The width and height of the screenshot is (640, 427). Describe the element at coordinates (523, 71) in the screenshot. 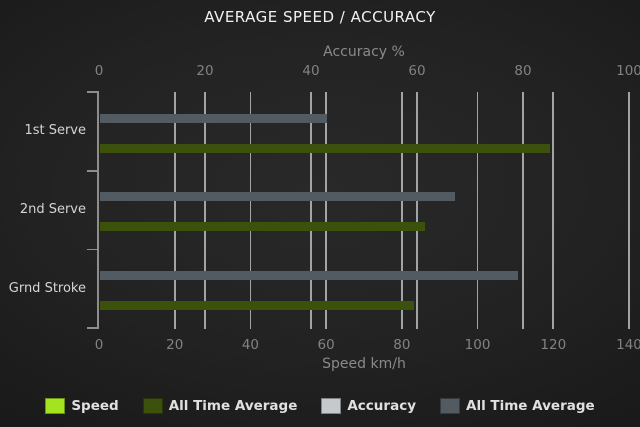

I see `top-axis-tick-label: 80` at that location.